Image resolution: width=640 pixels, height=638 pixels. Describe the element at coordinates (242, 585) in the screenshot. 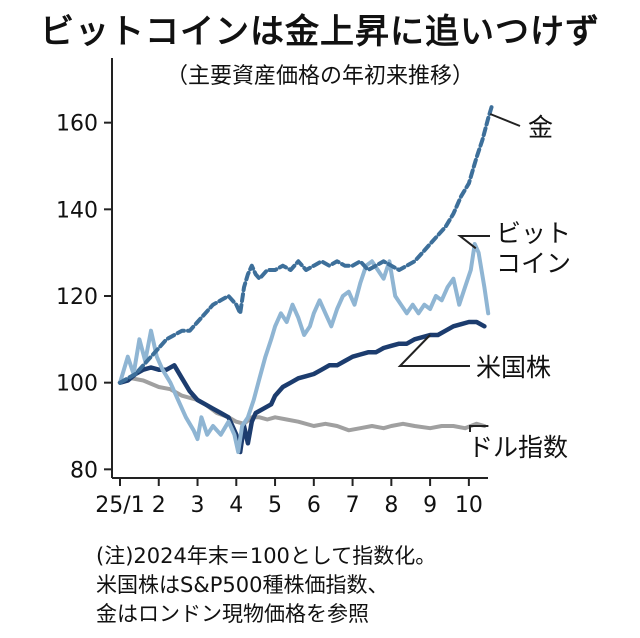

I see `note-line-2: 米国株はS&P500種株価指数、` at that location.